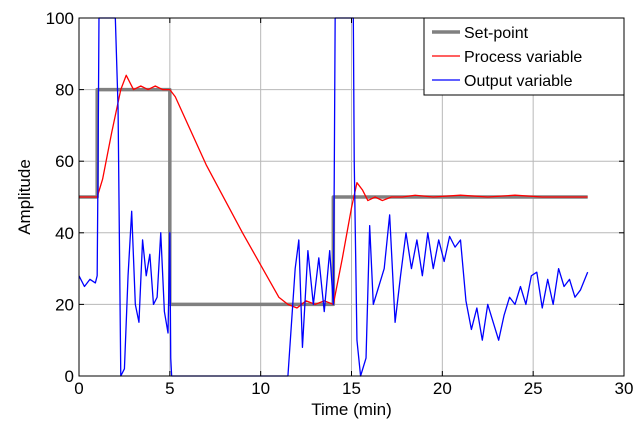 Image resolution: width=640 pixels, height=424 pixels. I want to click on x-tick-label: 0, so click(78, 388).